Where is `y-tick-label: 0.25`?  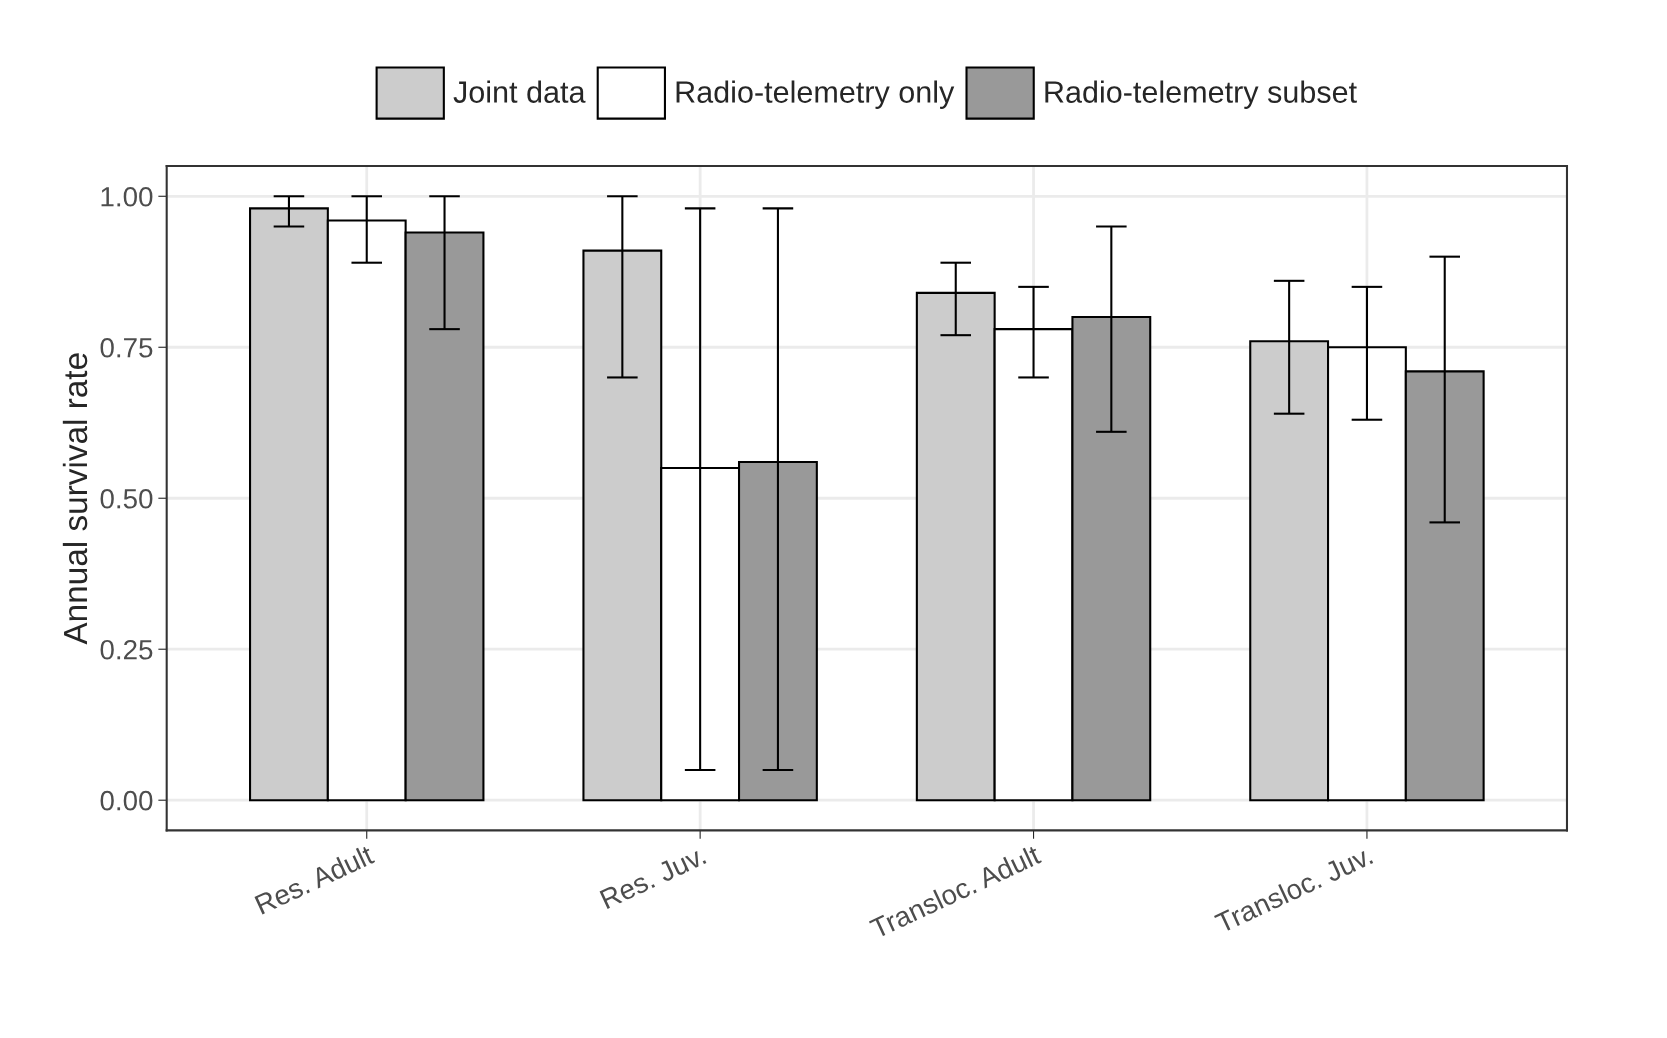 y-tick-label: 0.25 is located at coordinates (126, 649).